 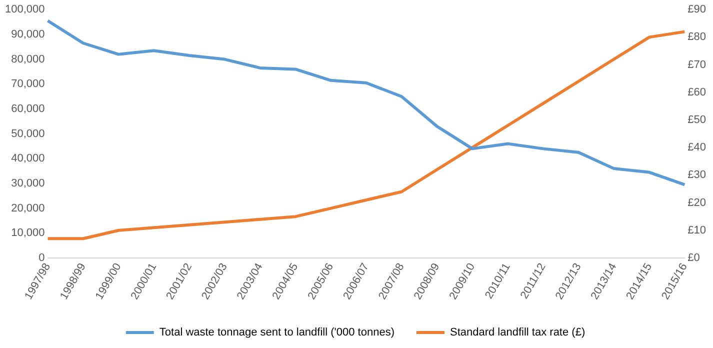 I want to click on y-tick-label: 90,000, so click(x=28, y=34).